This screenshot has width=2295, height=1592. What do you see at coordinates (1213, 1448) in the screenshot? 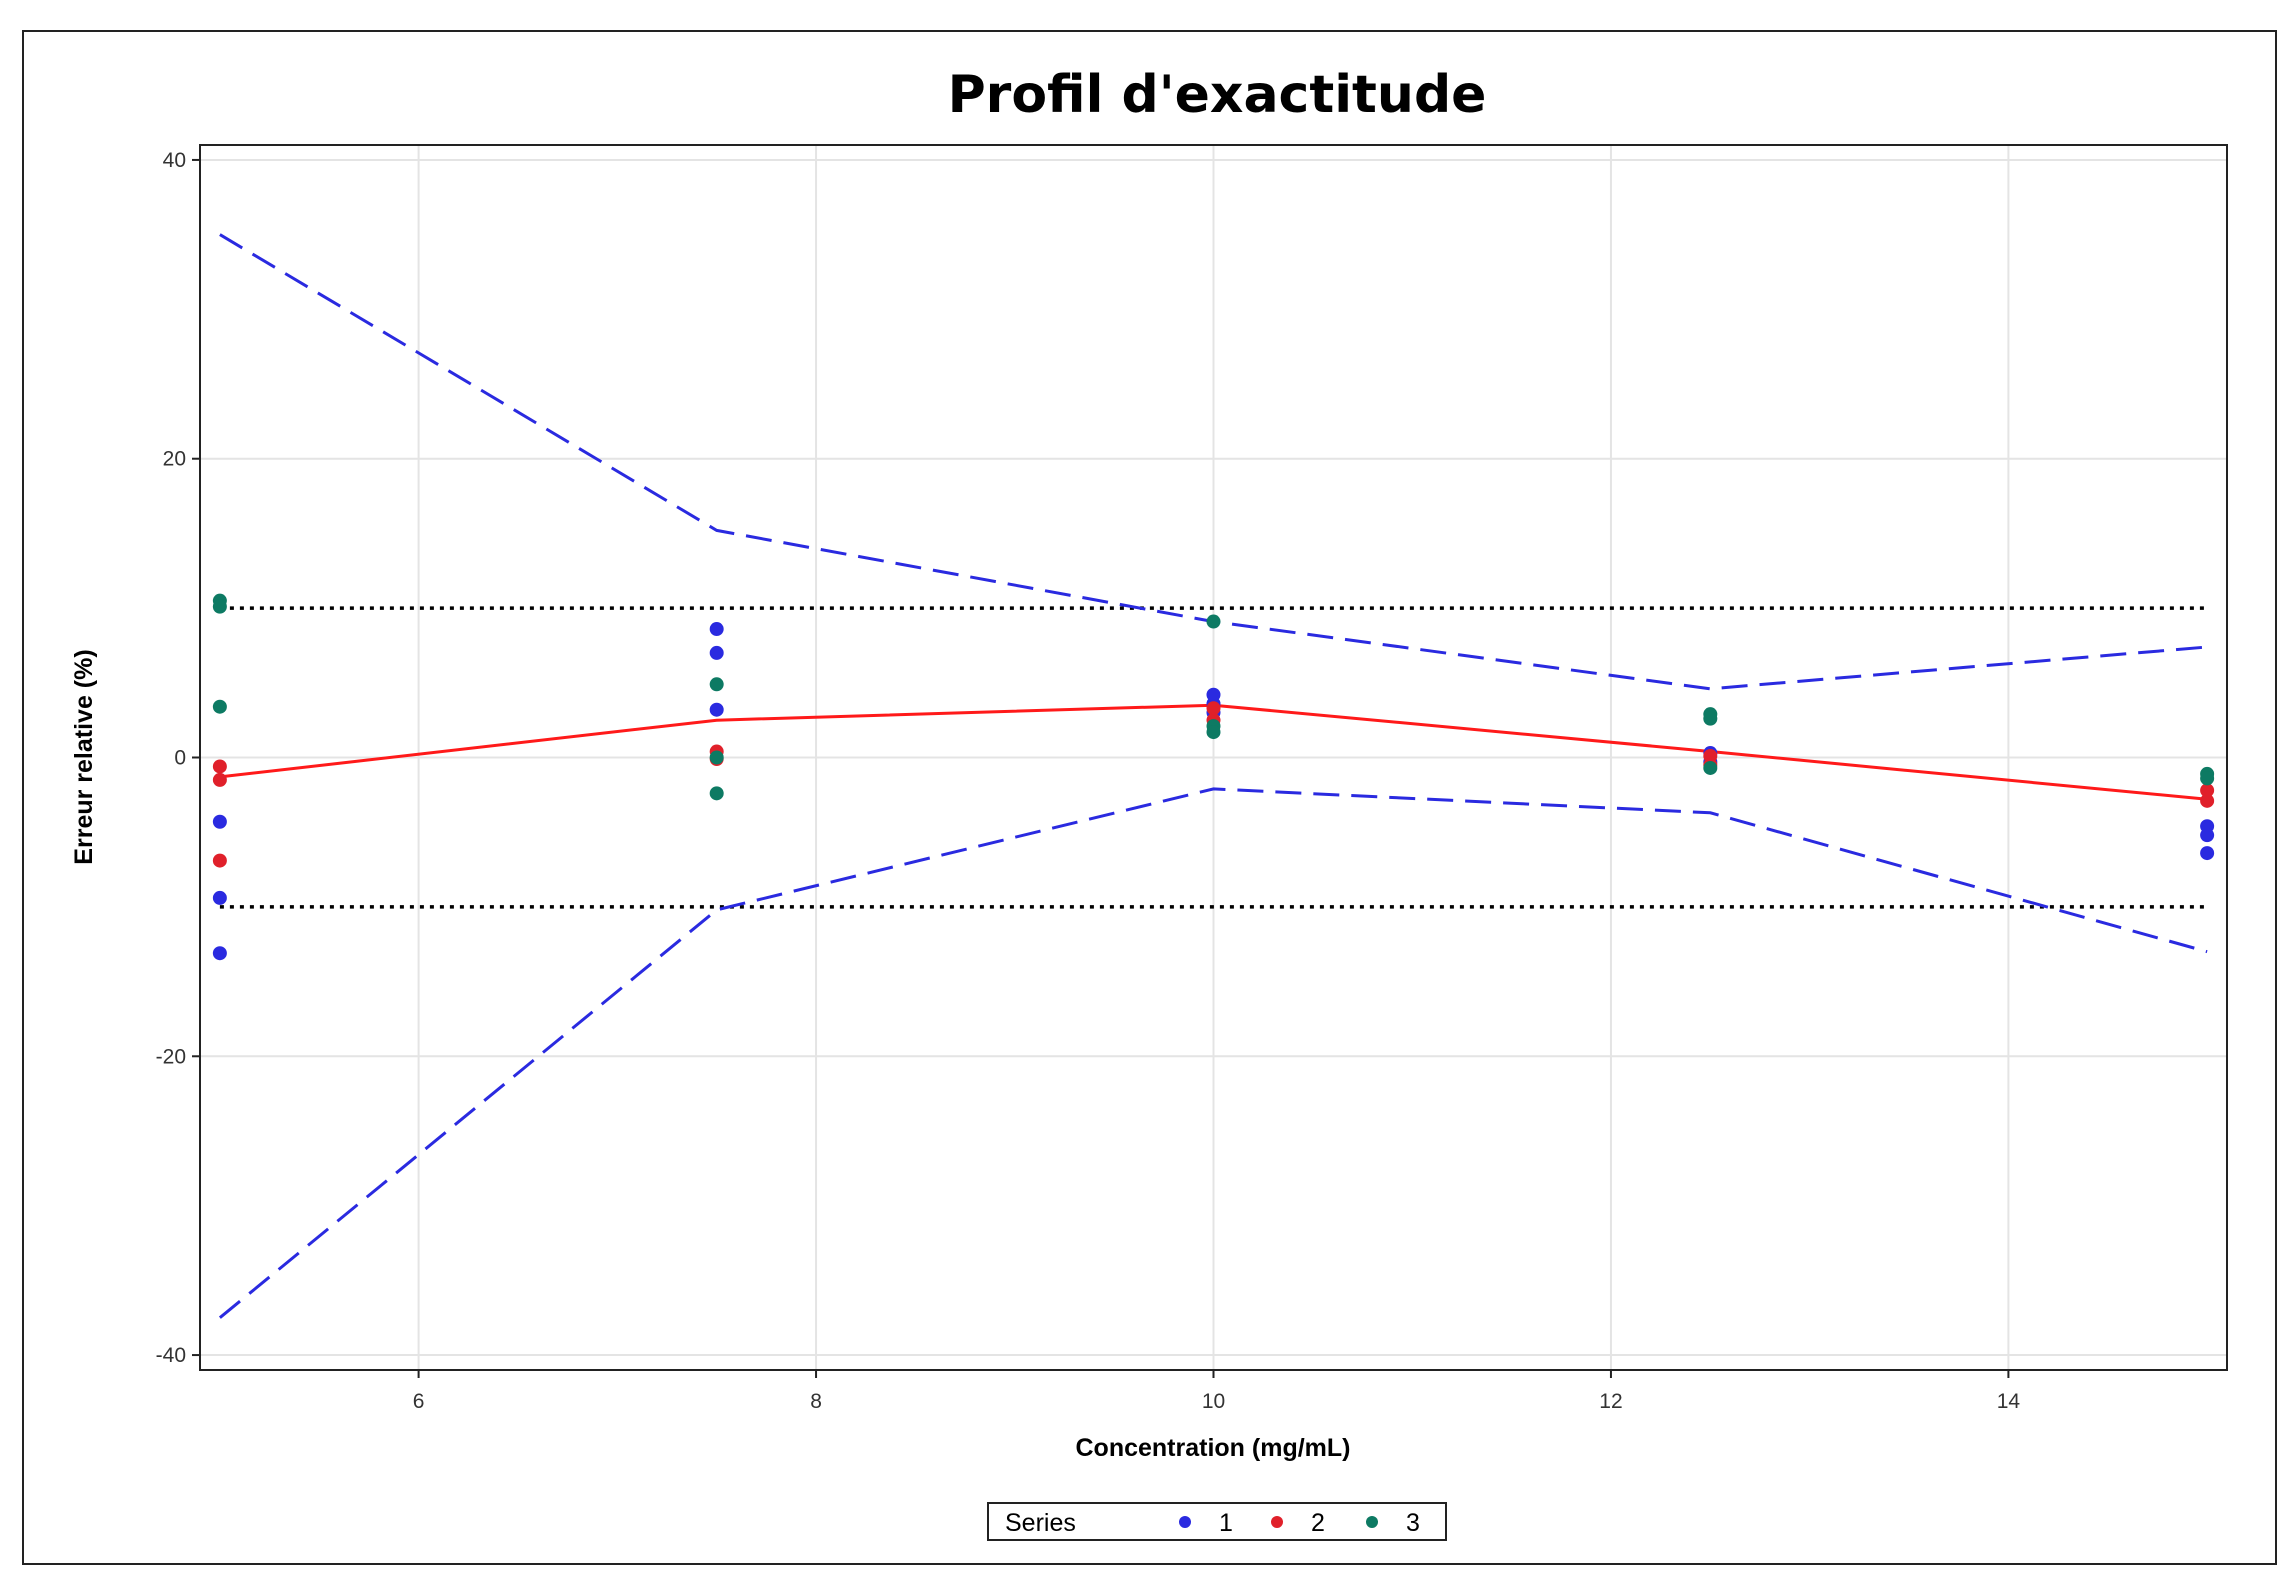
I see `x-axis-title: Concentration (mg/mL)` at bounding box center [1213, 1448].